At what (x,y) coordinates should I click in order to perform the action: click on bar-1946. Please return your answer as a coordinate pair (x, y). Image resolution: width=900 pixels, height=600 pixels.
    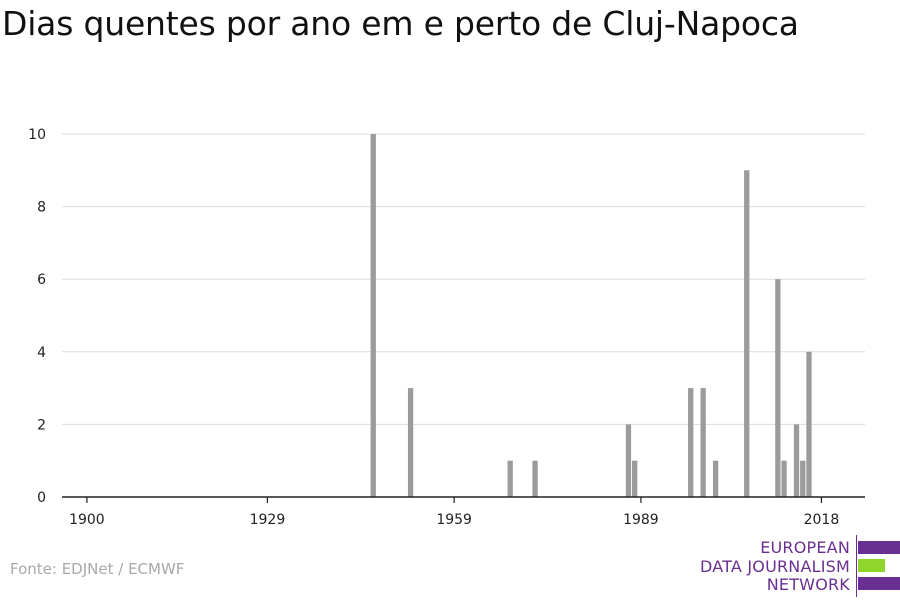
    Looking at the image, I should click on (373, 315).